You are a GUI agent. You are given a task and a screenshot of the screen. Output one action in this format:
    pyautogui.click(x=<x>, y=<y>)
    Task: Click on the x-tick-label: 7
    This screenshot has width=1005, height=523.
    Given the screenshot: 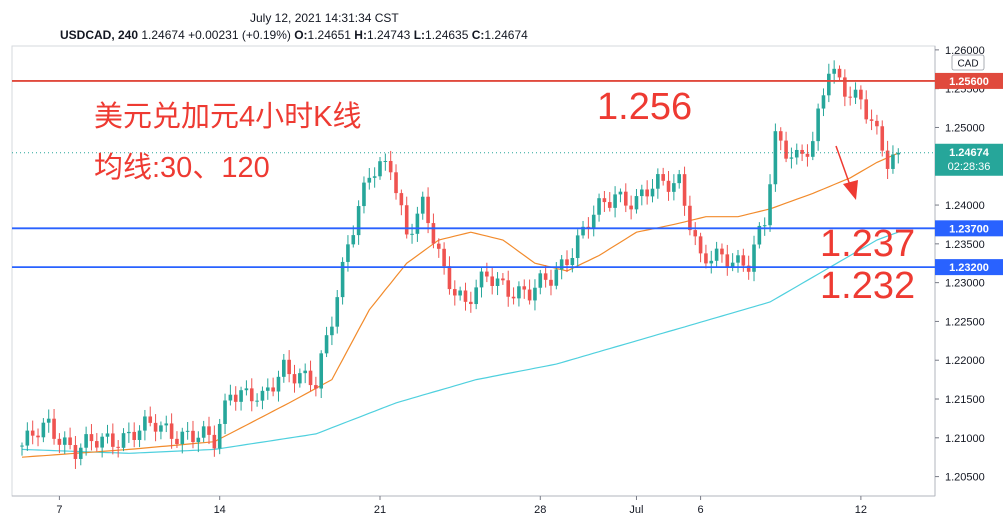 What is the action you would take?
    pyautogui.click(x=59, y=510)
    